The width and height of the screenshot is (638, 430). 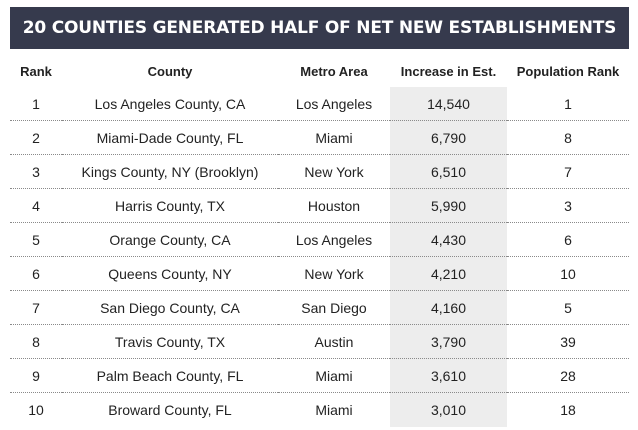 I want to click on cell-county: Palm Beach County, FL, so click(x=170, y=375).